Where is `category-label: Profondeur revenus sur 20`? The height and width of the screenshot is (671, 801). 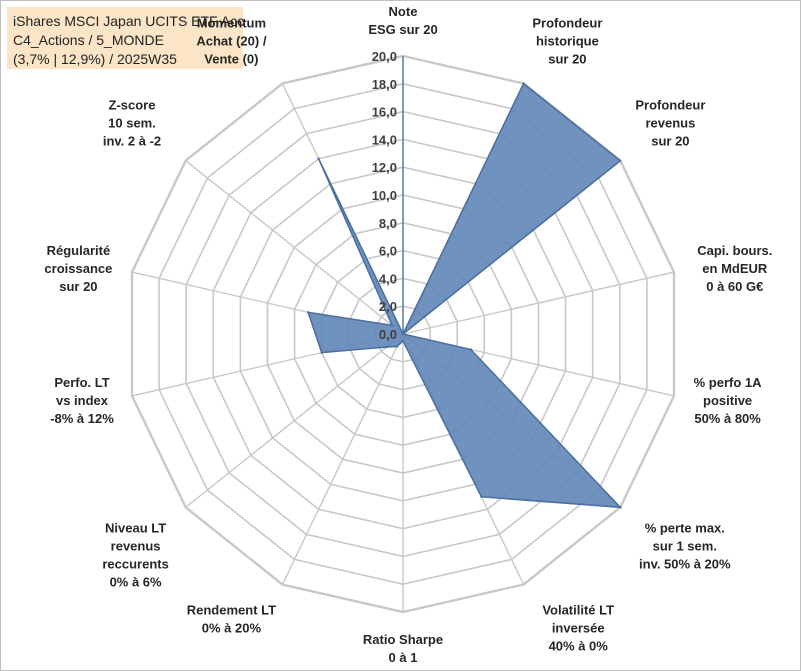 category-label: Profondeur revenus sur 20 is located at coordinates (670, 122).